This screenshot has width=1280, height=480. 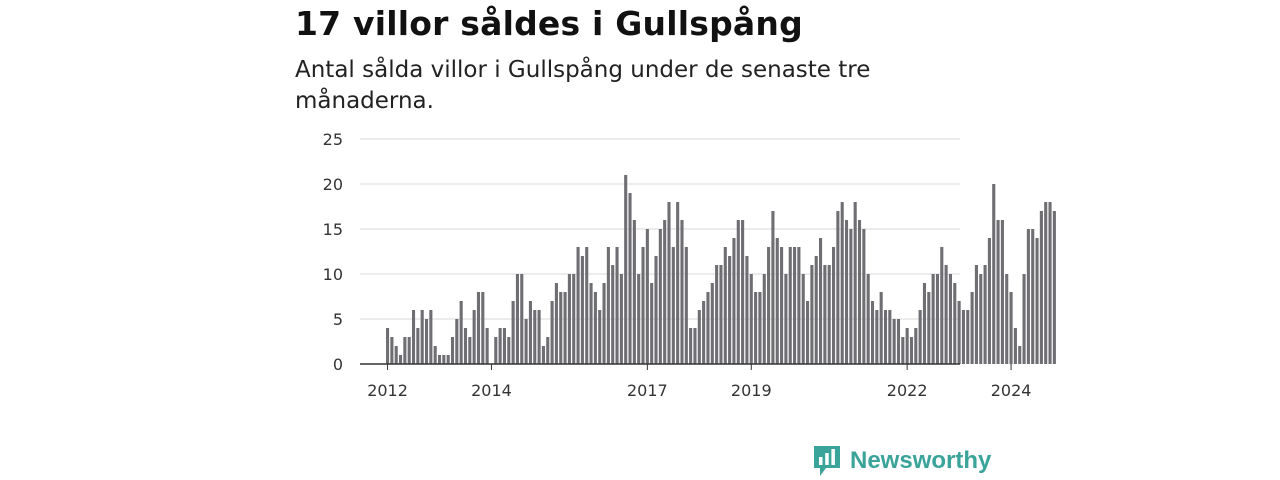 What do you see at coordinates (333, 274) in the screenshot?
I see `y-tick-label: 10` at bounding box center [333, 274].